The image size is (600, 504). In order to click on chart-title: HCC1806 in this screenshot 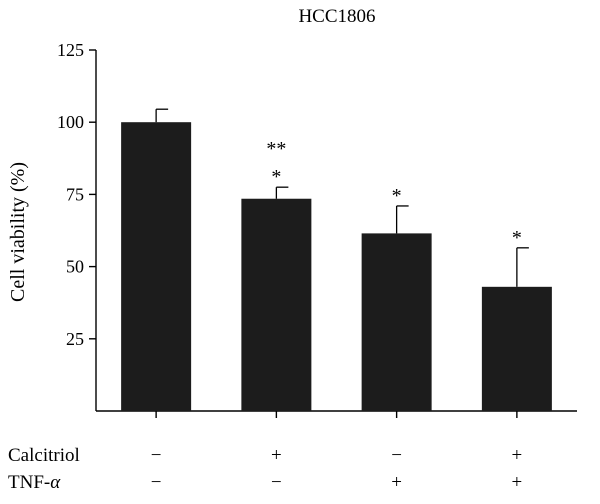, I will do `click(336, 16)`.